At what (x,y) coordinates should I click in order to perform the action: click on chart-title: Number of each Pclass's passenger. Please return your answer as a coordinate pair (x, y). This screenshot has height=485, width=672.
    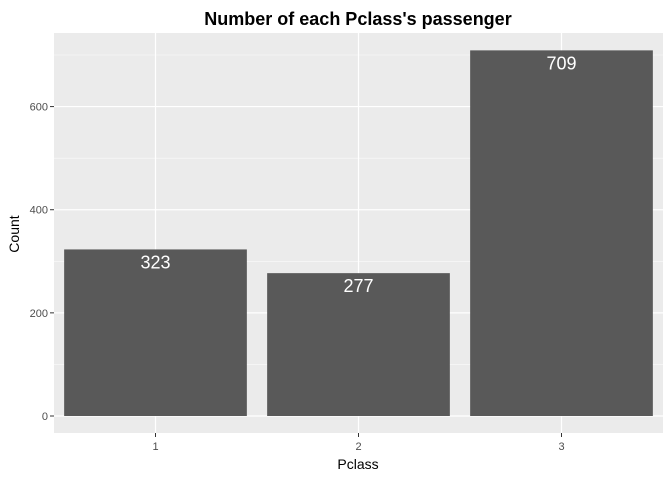
    Looking at the image, I should click on (357, 19).